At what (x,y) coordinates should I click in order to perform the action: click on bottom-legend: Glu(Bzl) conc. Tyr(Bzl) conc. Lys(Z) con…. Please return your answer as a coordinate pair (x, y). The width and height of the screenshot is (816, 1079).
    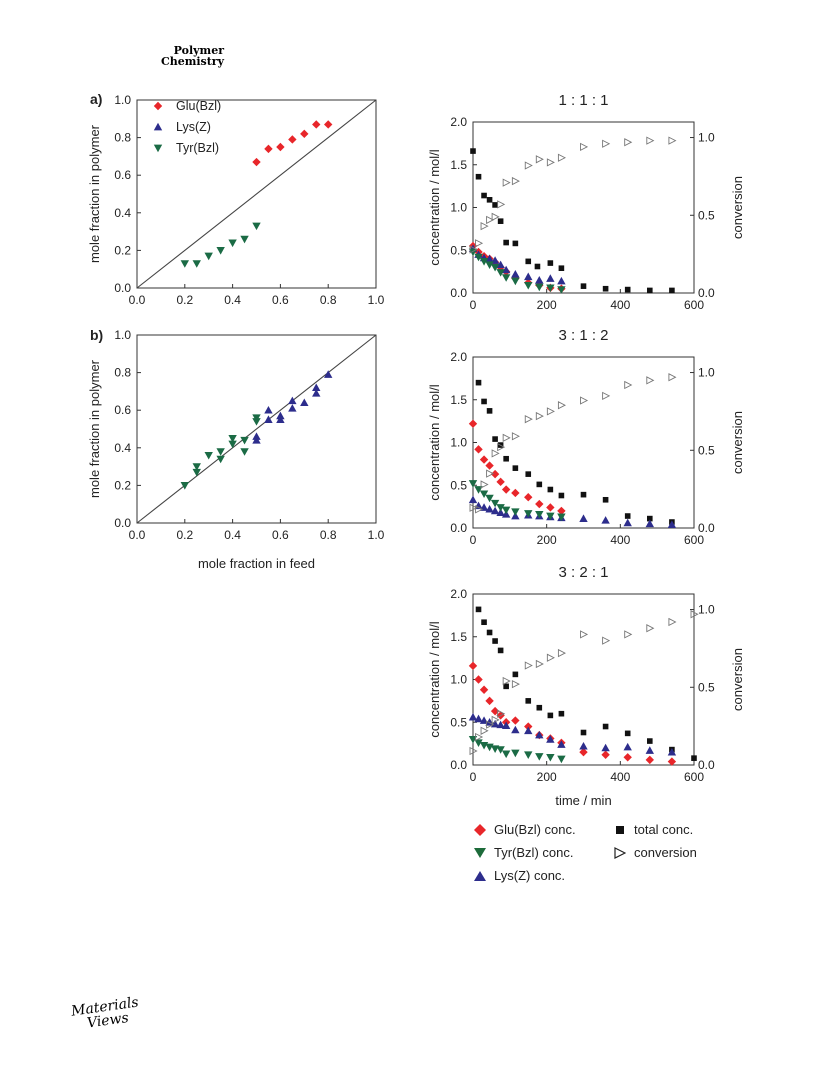
    Looking at the image, I should click on (600, 853).